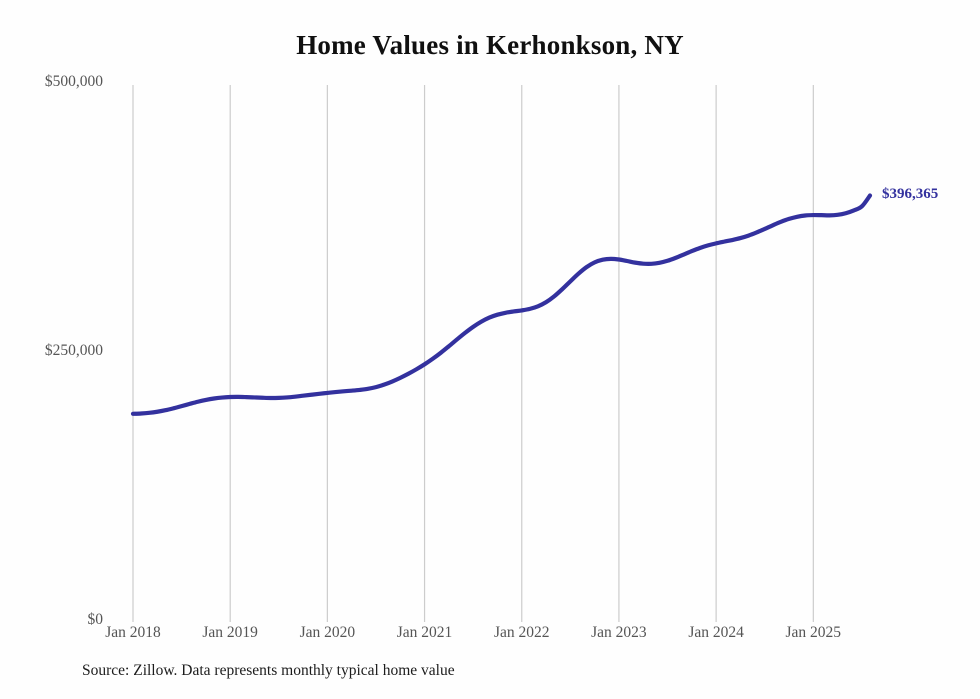 This screenshot has height=699, width=980. Describe the element at coordinates (73, 81) in the screenshot. I see `y-tick-label: $500,000` at that location.